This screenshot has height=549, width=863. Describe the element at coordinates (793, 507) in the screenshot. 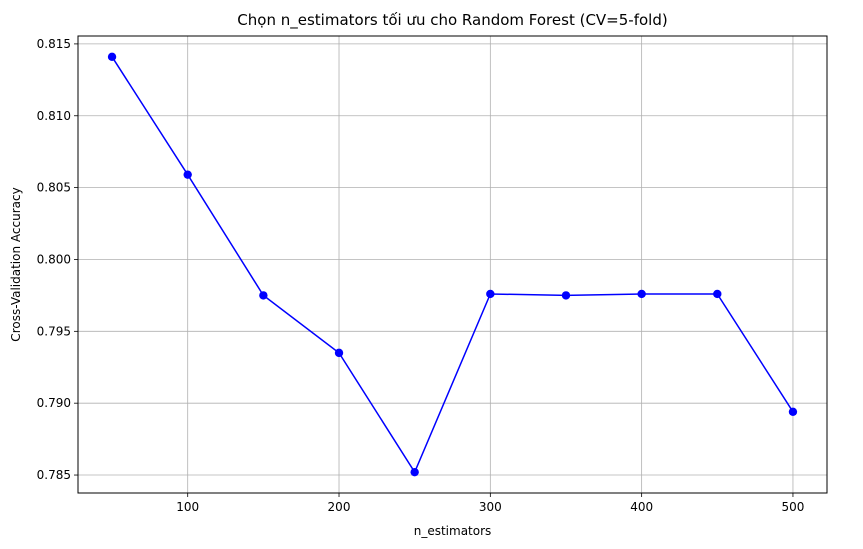

I see `x-tick-label: 500` at that location.